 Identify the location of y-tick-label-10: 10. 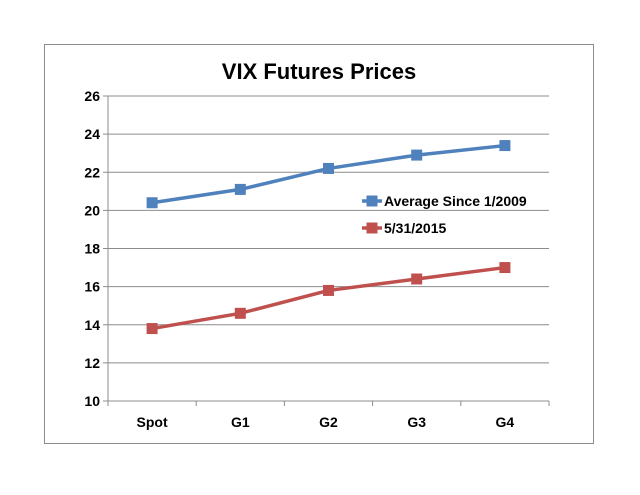
(92, 401).